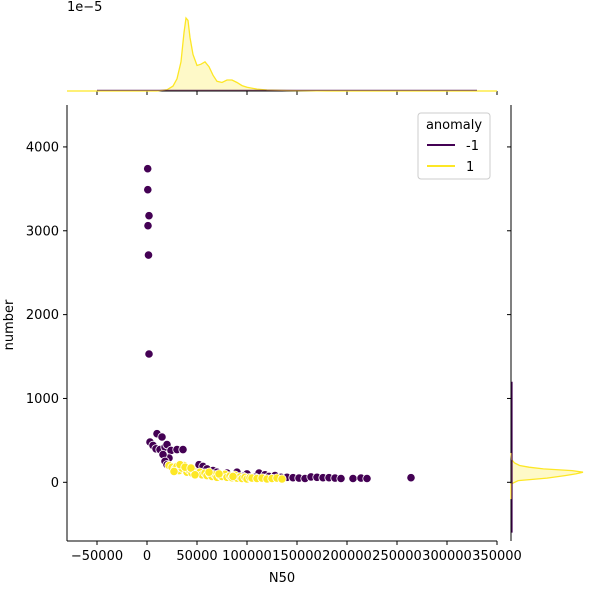 This screenshot has width=600, height=600. What do you see at coordinates (282, 578) in the screenshot?
I see `x-axis-label: N50` at bounding box center [282, 578].